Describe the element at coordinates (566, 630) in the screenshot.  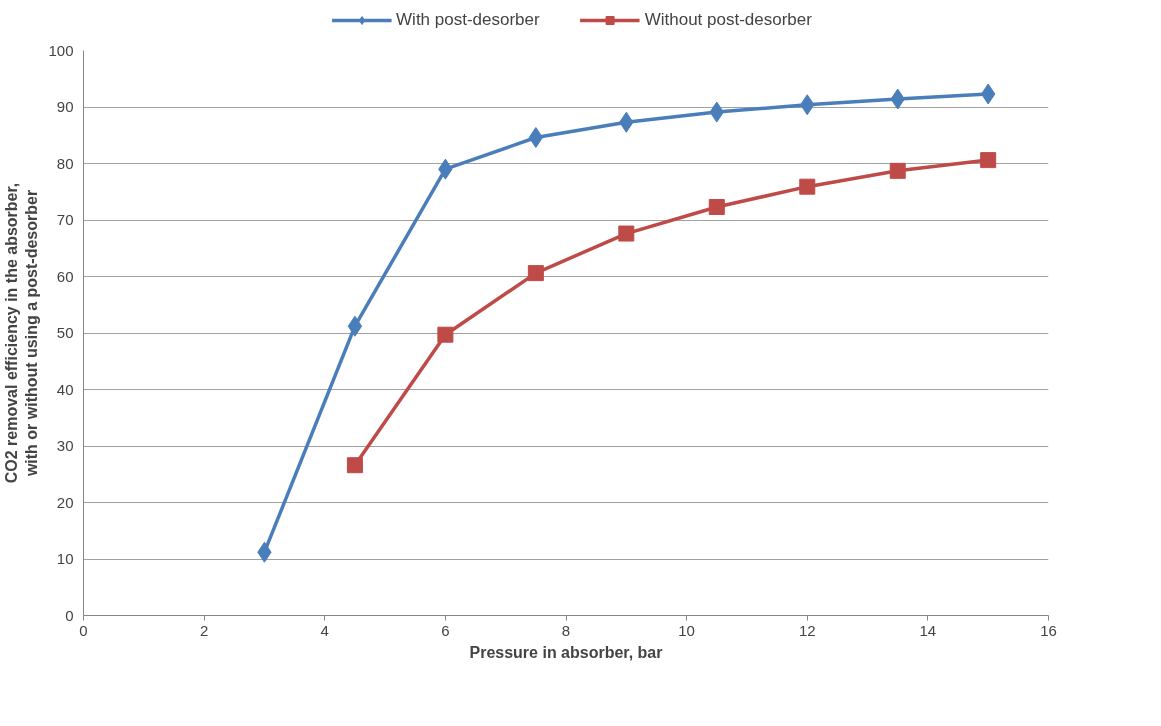
I see `x-tick-label: 8` at that location.